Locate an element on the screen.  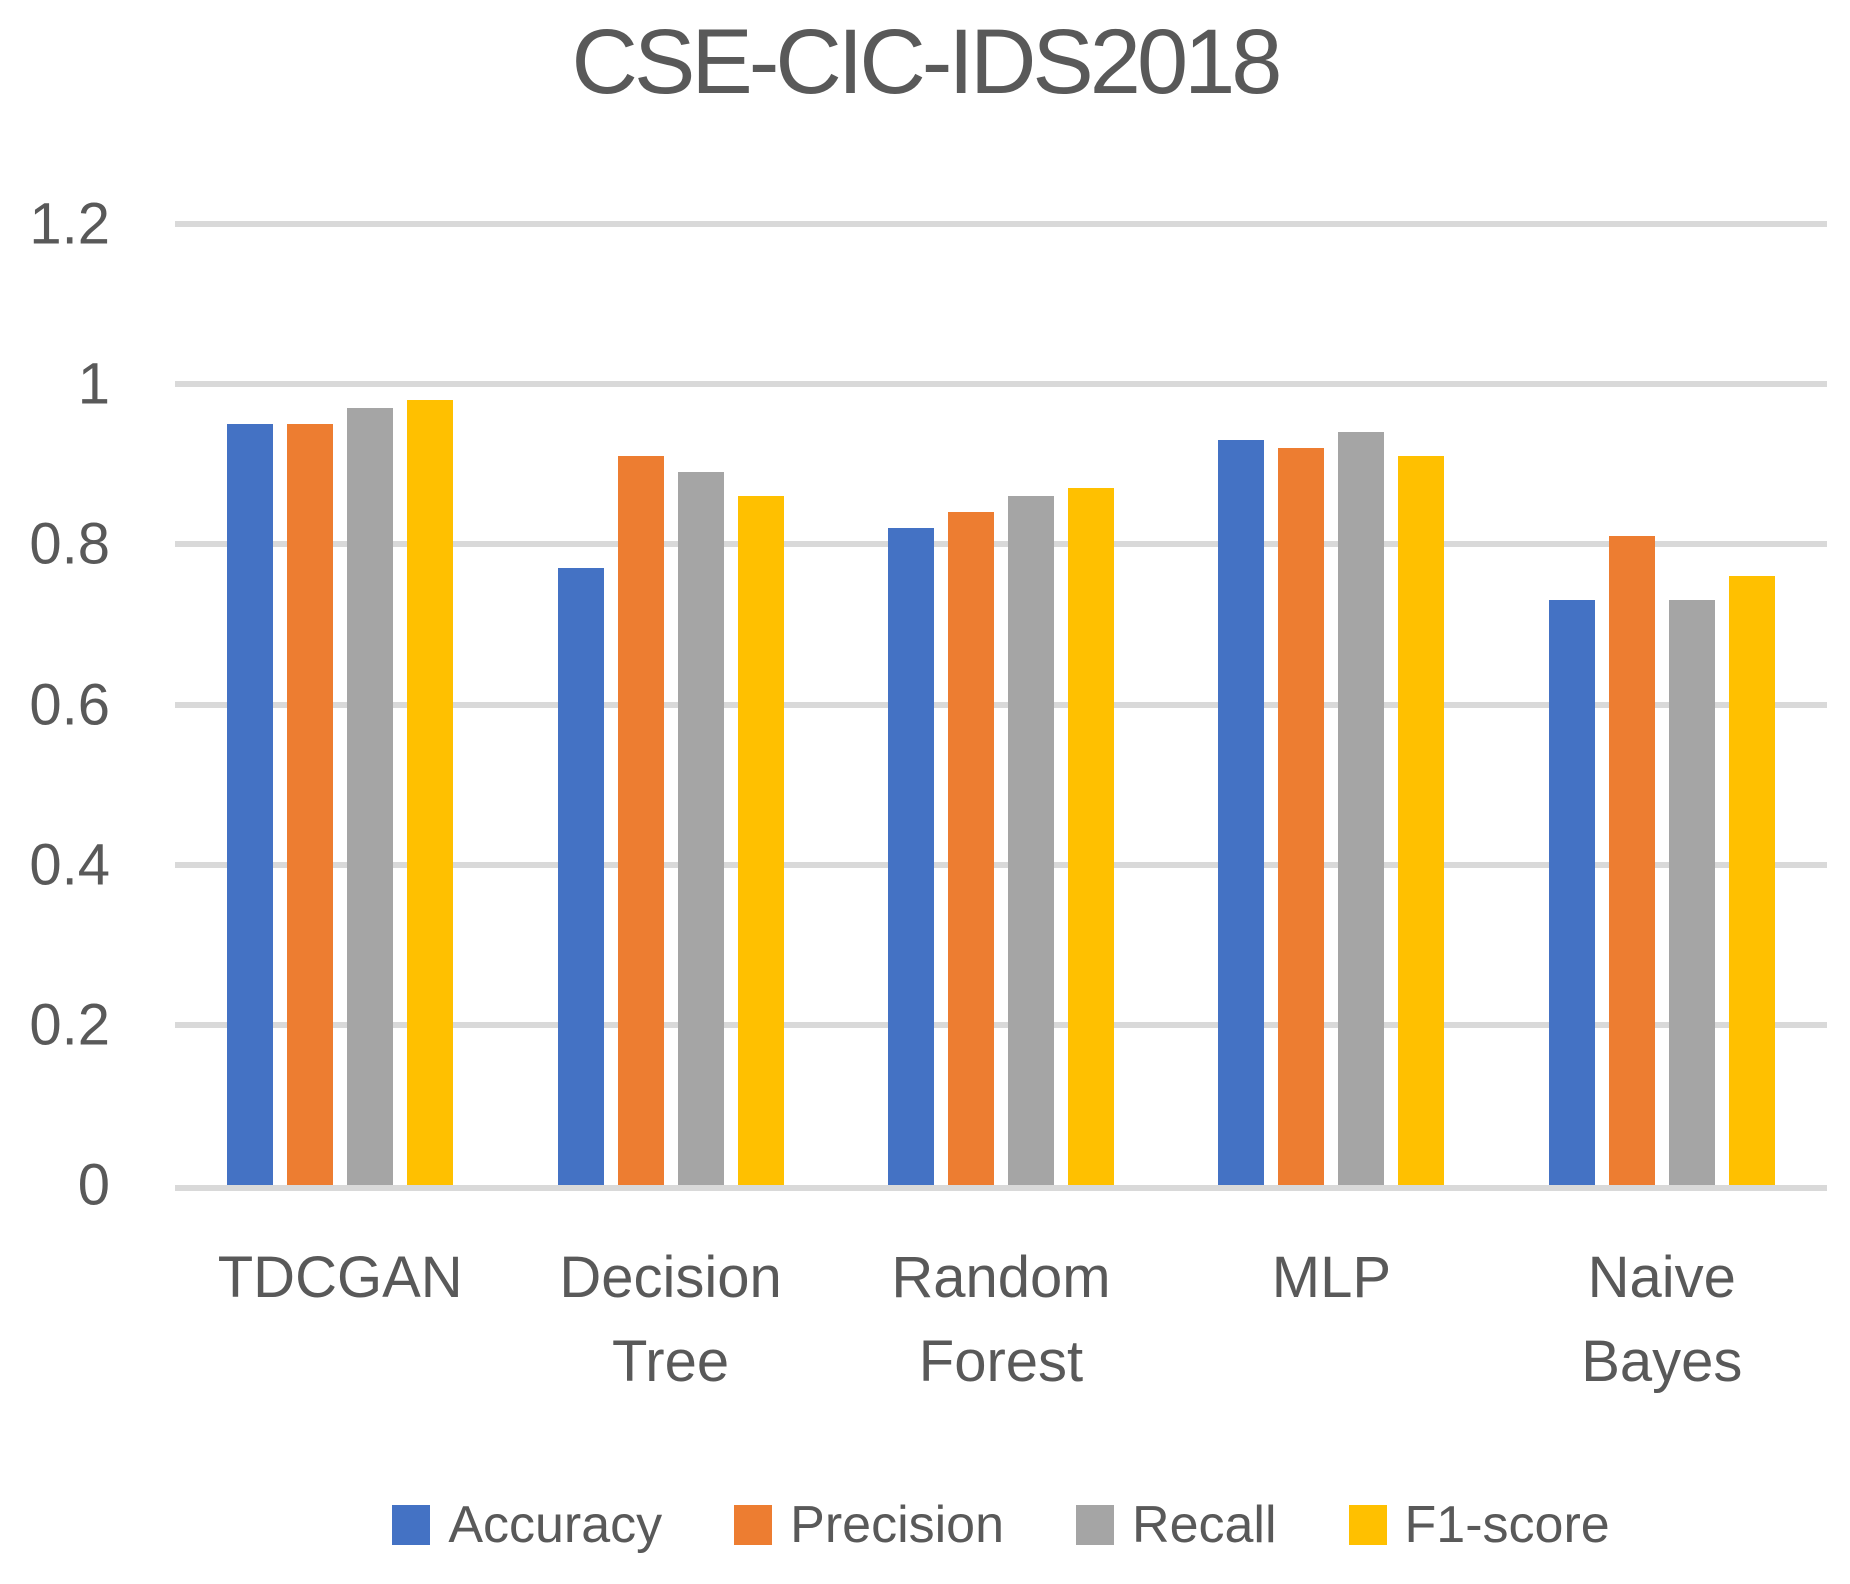
legend-item-accuracy: Accuracy is located at coordinates (527, 1525).